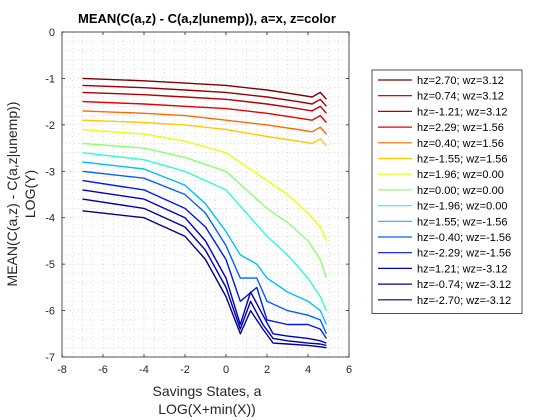 This screenshot has height=420, width=560. What do you see at coordinates (12, 194) in the screenshot?
I see `y-axis-label-line1: MEAN(C(a,z) - C(a,z|unemp))` at bounding box center [12, 194].